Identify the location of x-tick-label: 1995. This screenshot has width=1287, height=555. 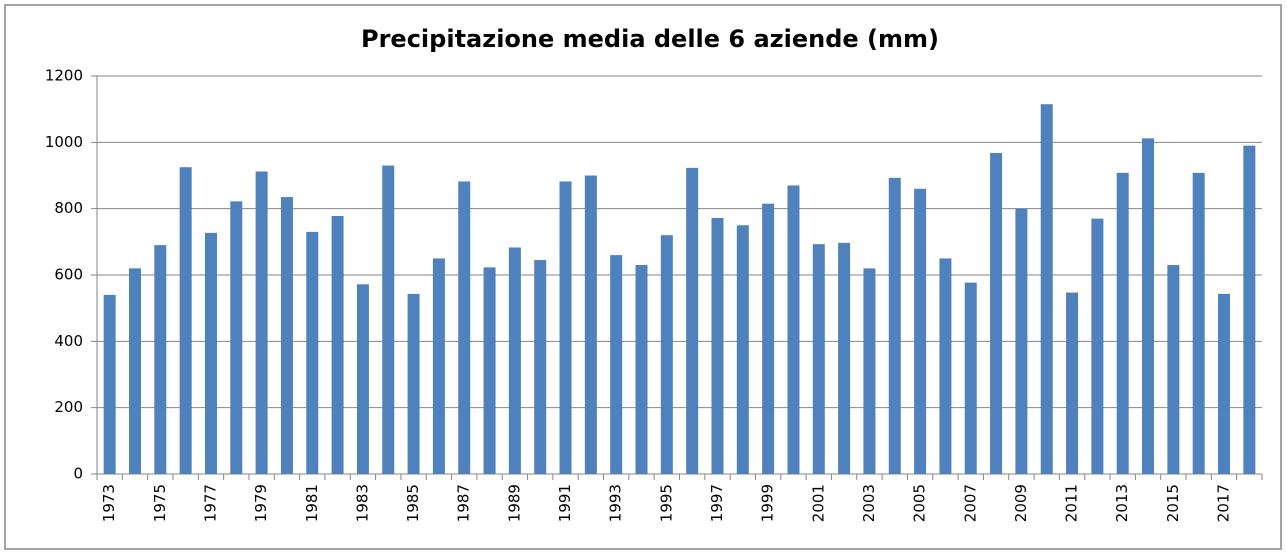
(666, 503).